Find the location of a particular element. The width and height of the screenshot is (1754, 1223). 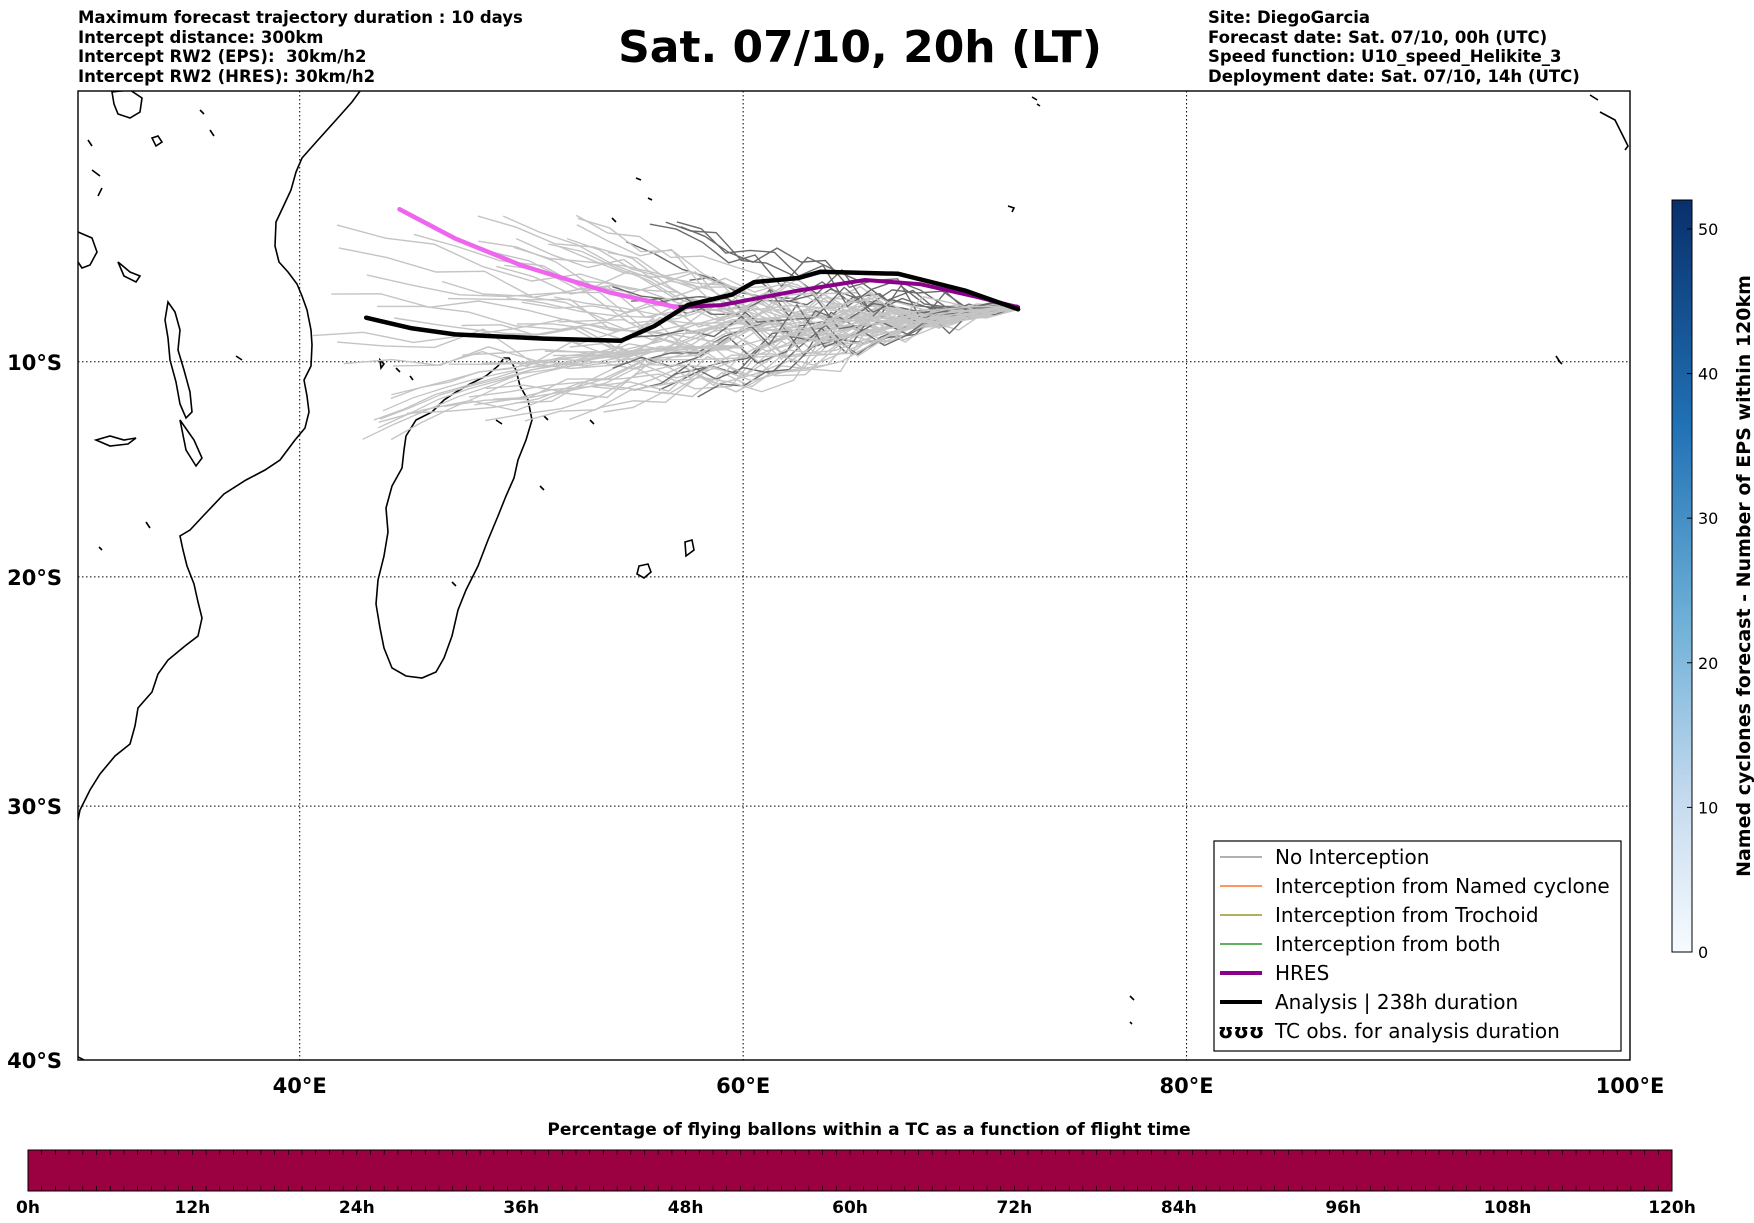

africa-coastline is located at coordinates (219, 456).